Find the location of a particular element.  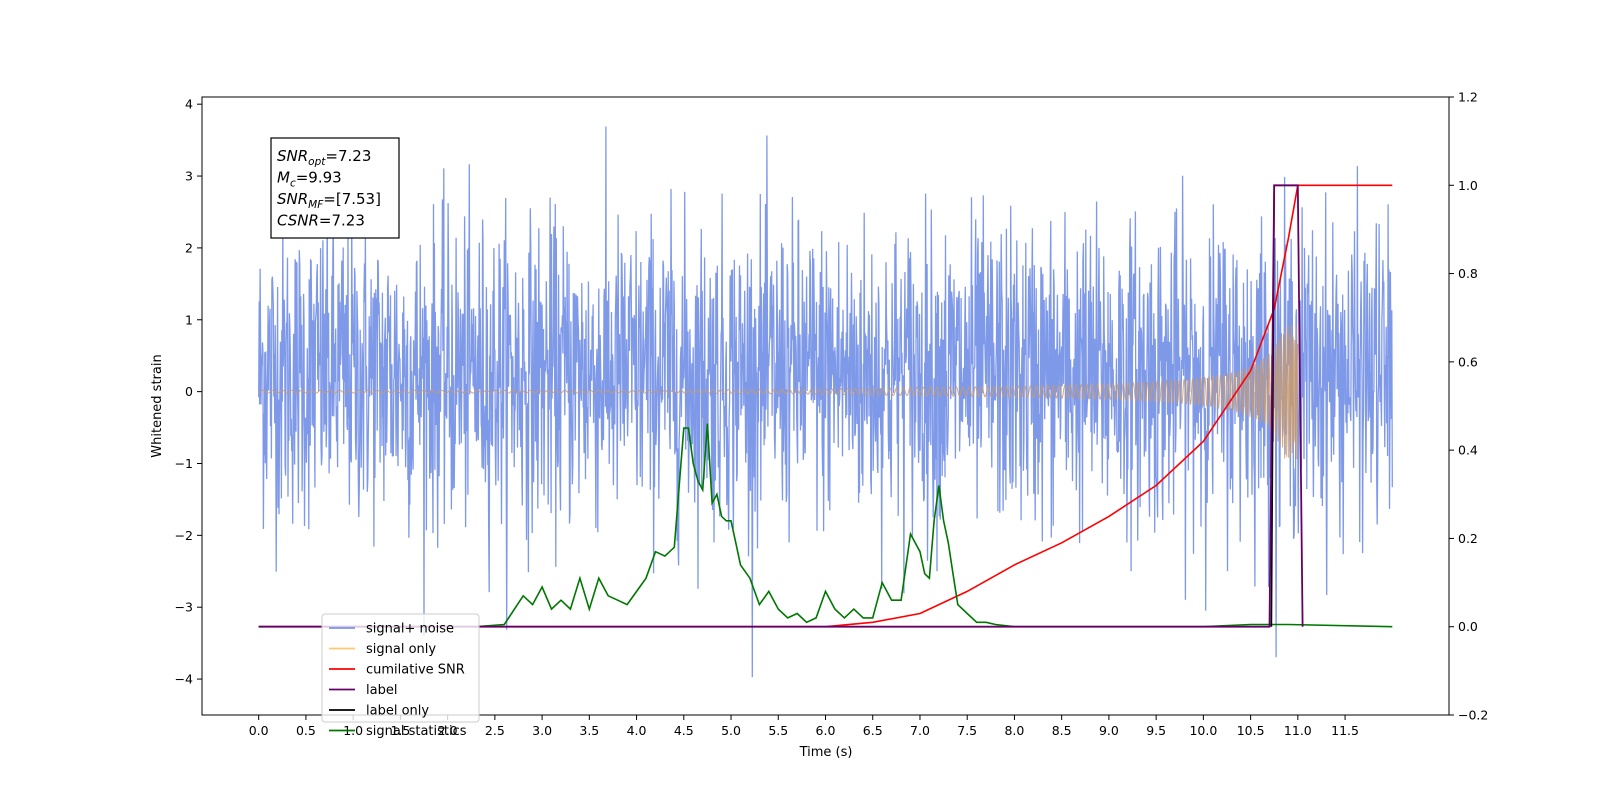

annotation-line: SNRopt=7.23 is located at coordinates (324, 157).